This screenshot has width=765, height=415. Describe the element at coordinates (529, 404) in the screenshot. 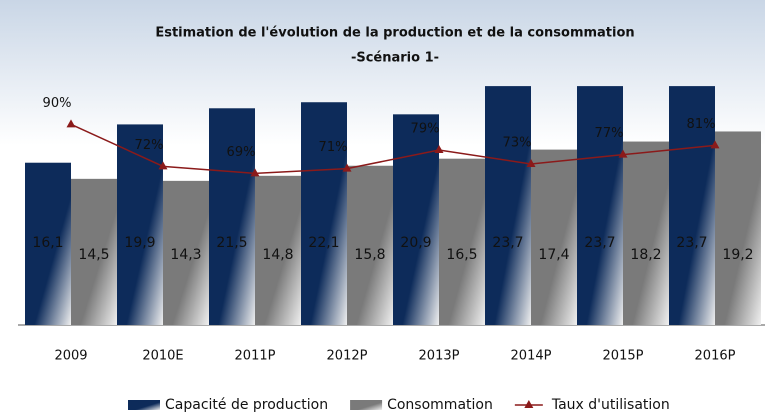

I see `legend-marker` at that location.